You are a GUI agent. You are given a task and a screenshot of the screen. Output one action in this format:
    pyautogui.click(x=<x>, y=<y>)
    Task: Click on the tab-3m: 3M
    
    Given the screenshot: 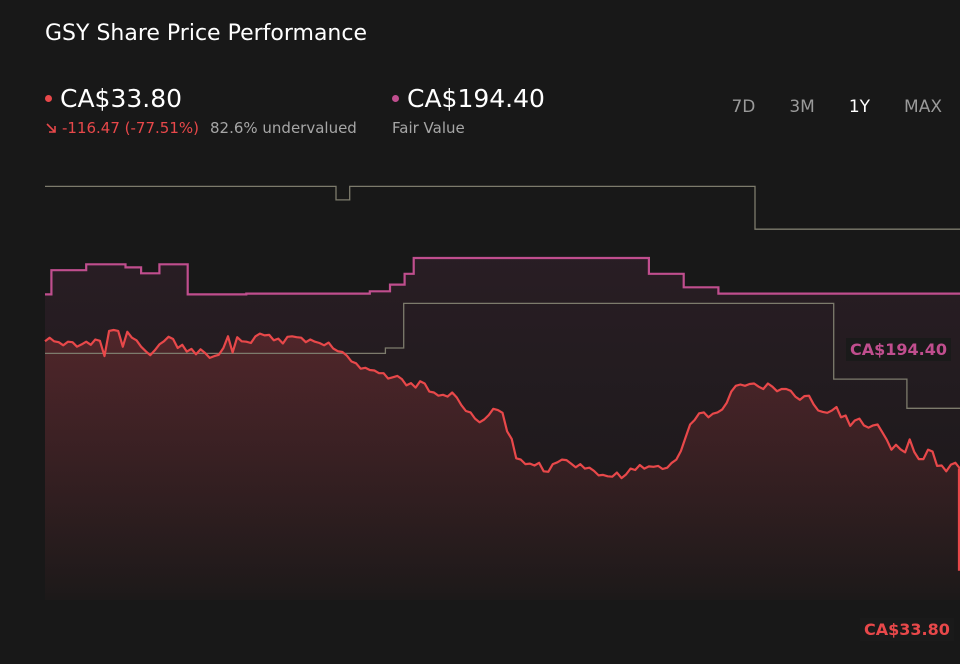 What is the action you would take?
    pyautogui.click(x=802, y=107)
    